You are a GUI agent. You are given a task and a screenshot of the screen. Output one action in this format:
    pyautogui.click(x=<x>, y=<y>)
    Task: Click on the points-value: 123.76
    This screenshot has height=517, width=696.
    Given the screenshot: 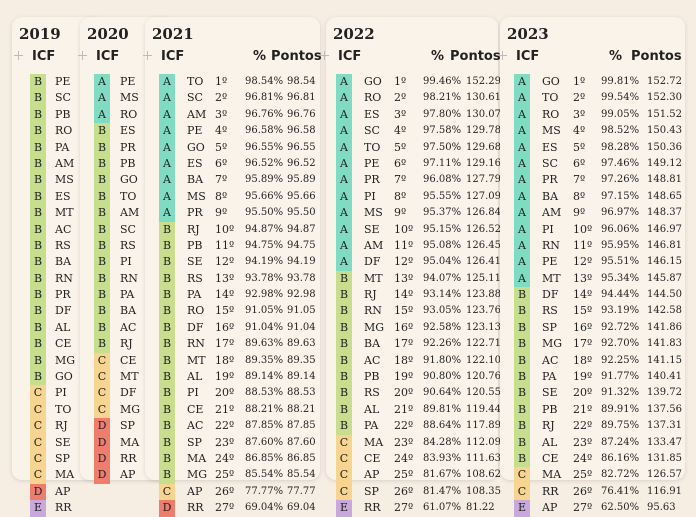 What is the action you would take?
    pyautogui.click(x=483, y=311)
    